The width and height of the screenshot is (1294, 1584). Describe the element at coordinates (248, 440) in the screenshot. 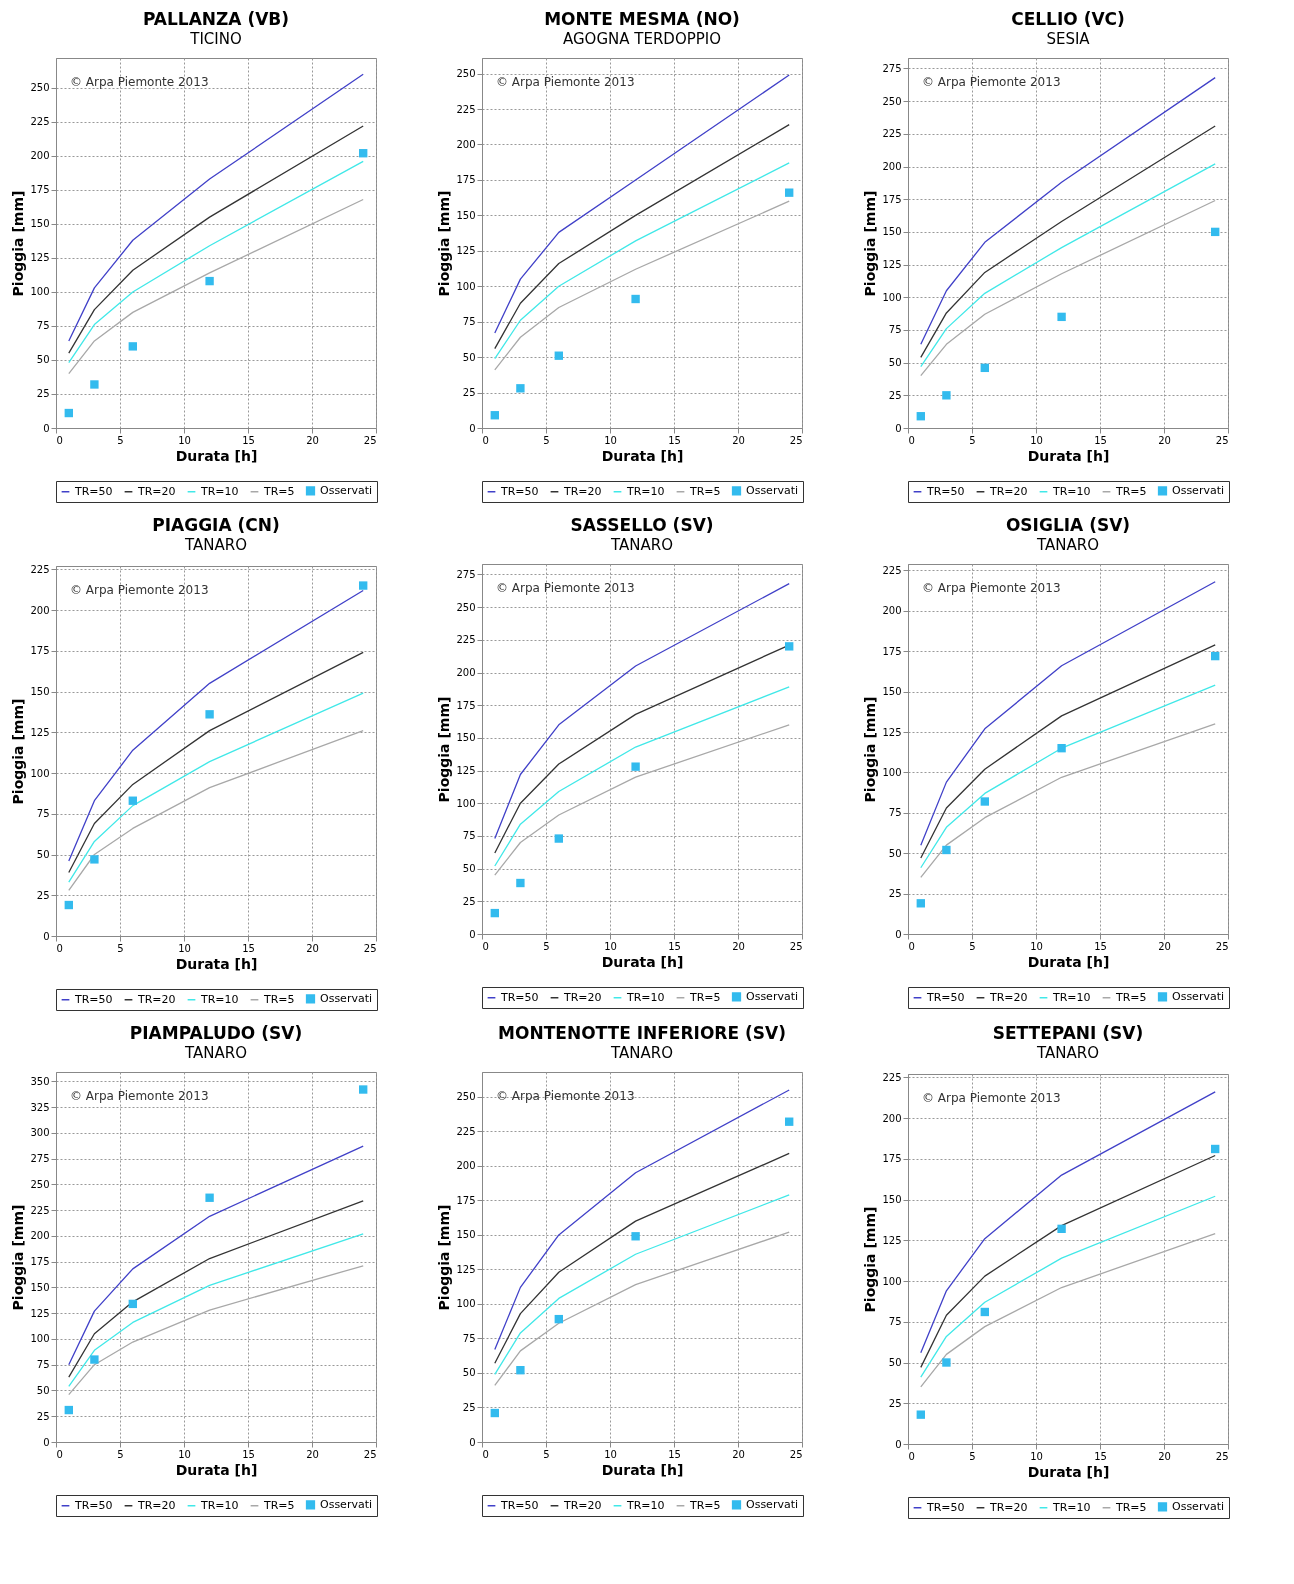

I see `x-tick-label: 15` at that location.